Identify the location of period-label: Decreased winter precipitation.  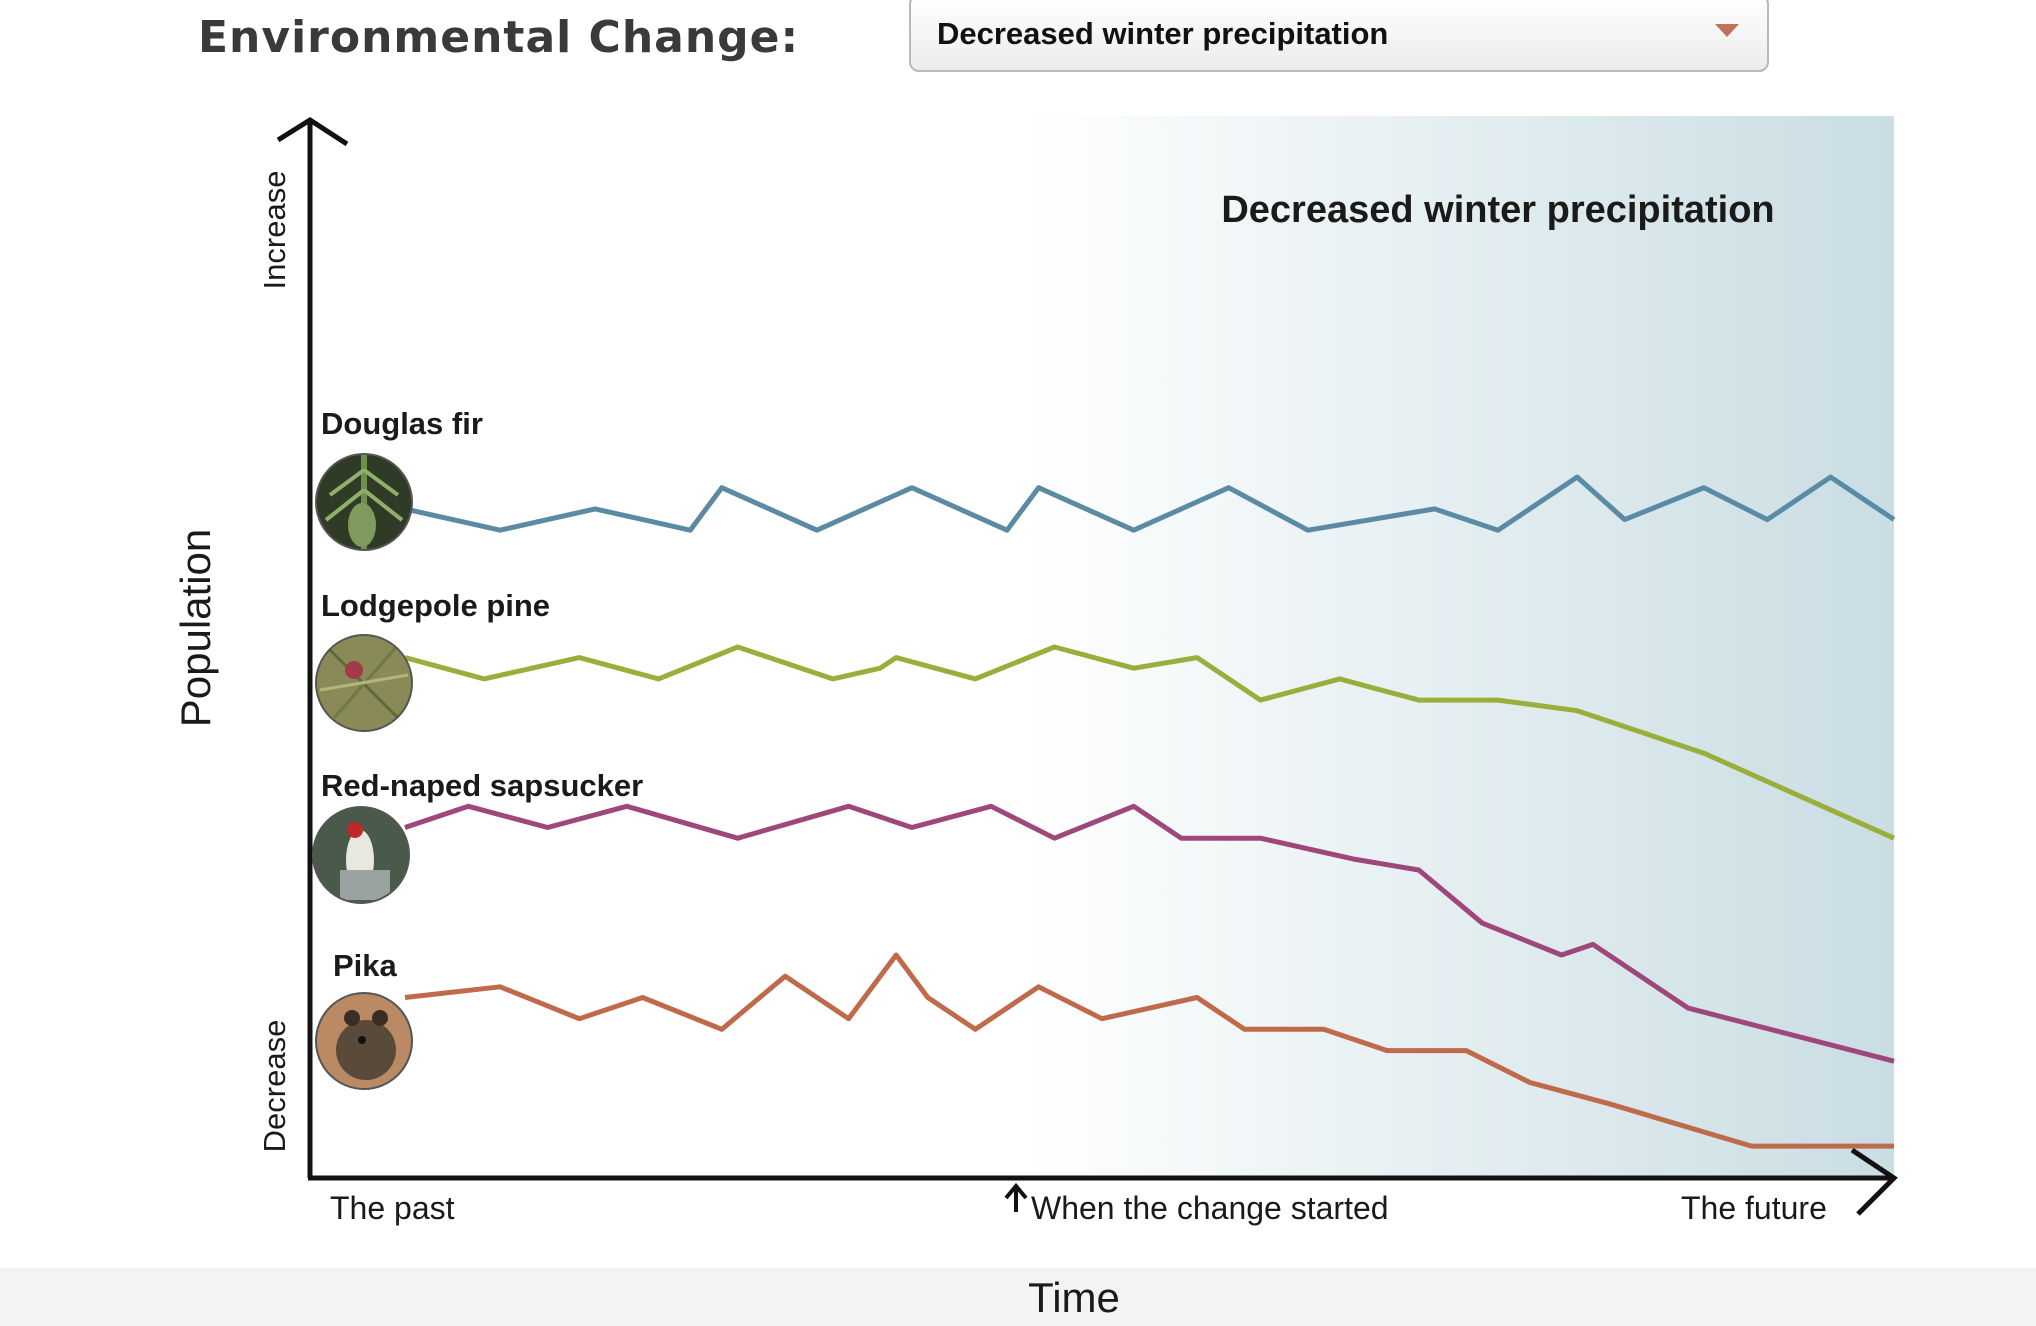
(1497, 210).